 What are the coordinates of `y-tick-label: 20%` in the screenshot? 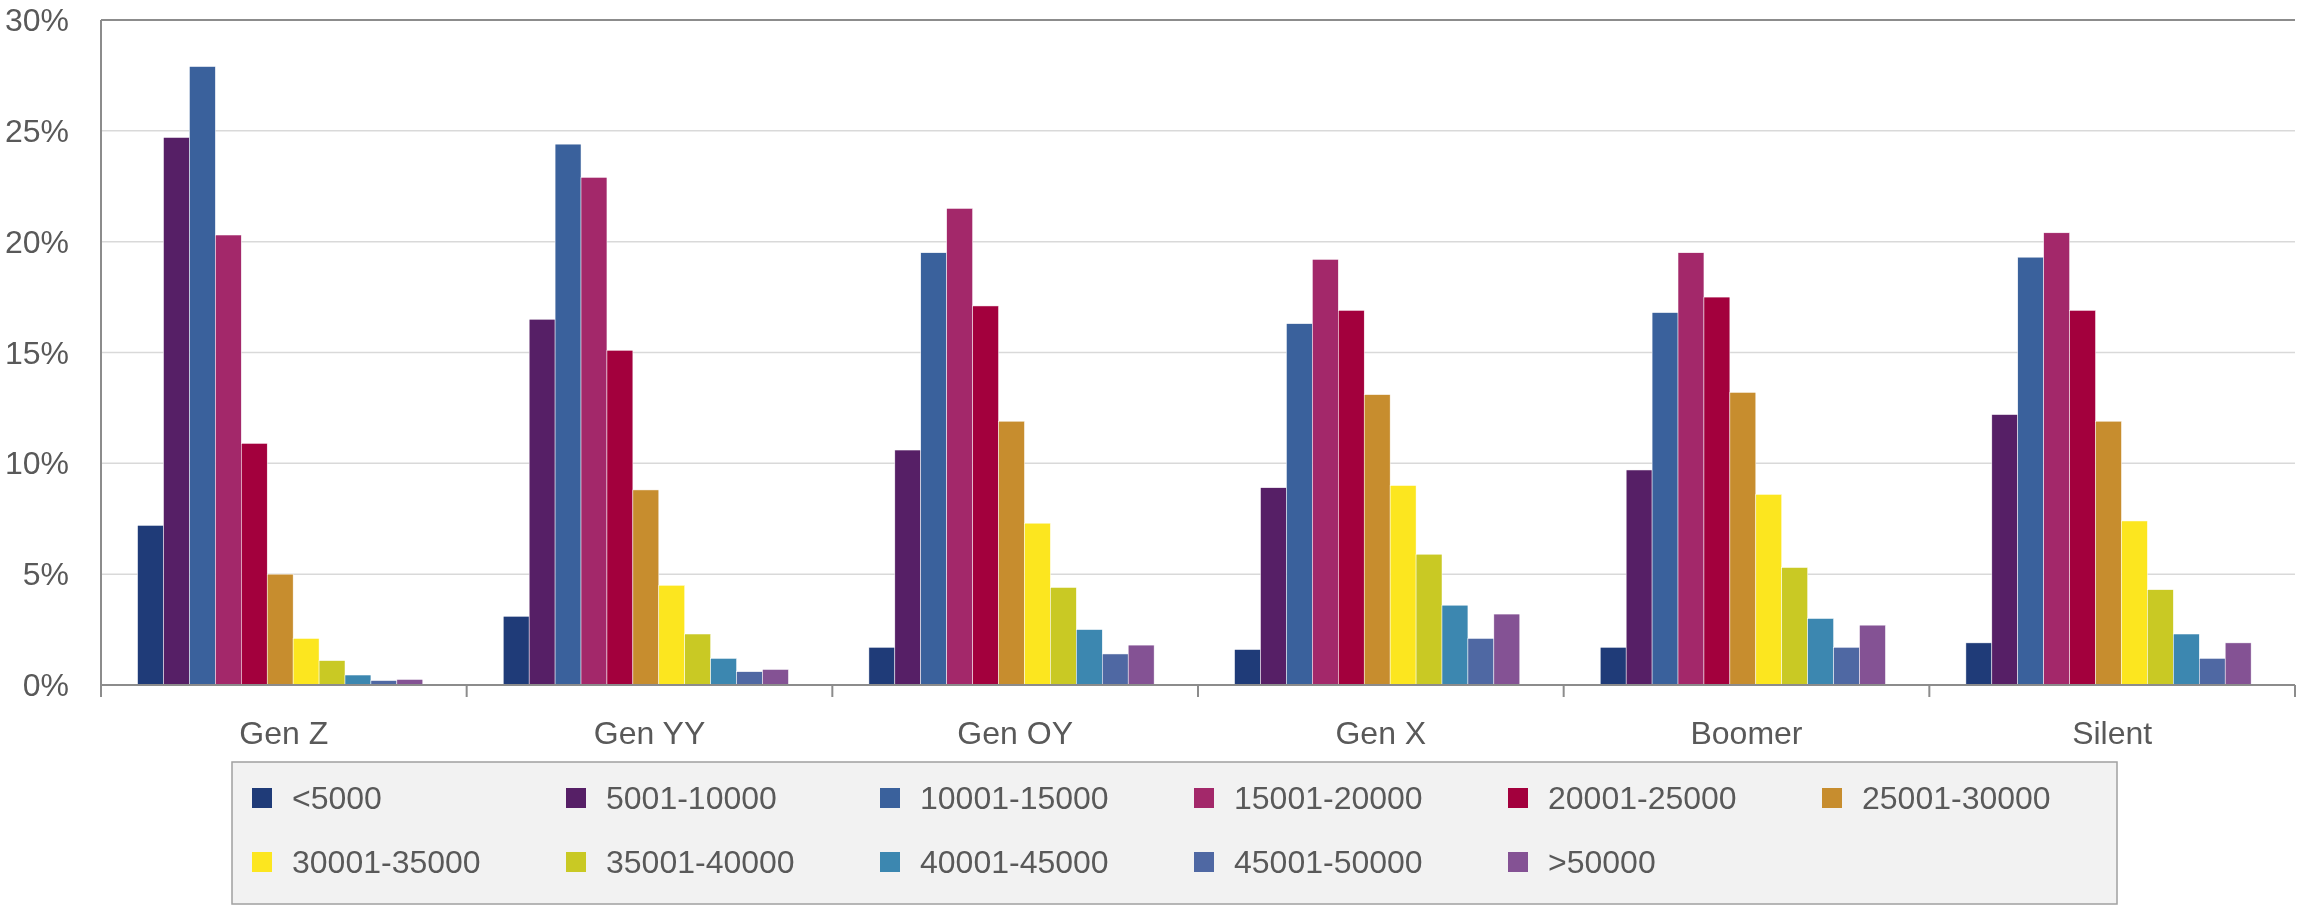 It's located at (36, 241).